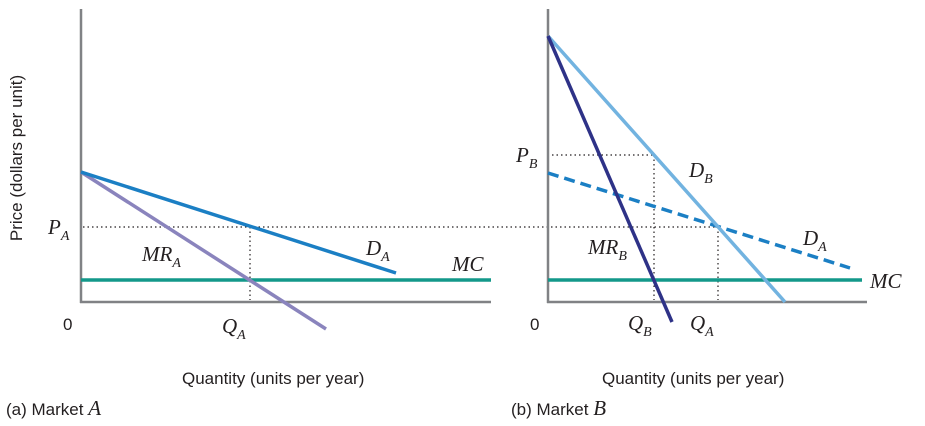  Describe the element at coordinates (93, 408) in the screenshot. I see `panel-a-caption-var: A` at that location.